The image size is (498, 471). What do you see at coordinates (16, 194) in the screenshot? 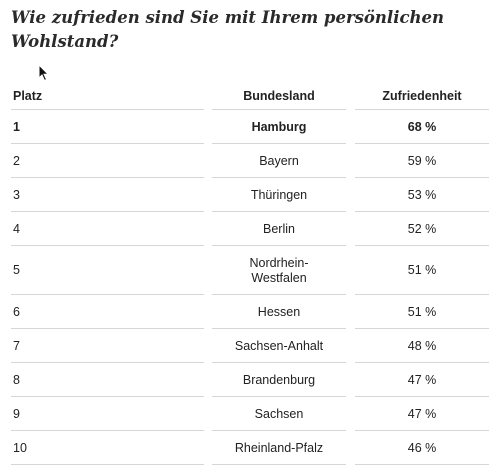
I see `rank-cell: 3` at bounding box center [16, 194].